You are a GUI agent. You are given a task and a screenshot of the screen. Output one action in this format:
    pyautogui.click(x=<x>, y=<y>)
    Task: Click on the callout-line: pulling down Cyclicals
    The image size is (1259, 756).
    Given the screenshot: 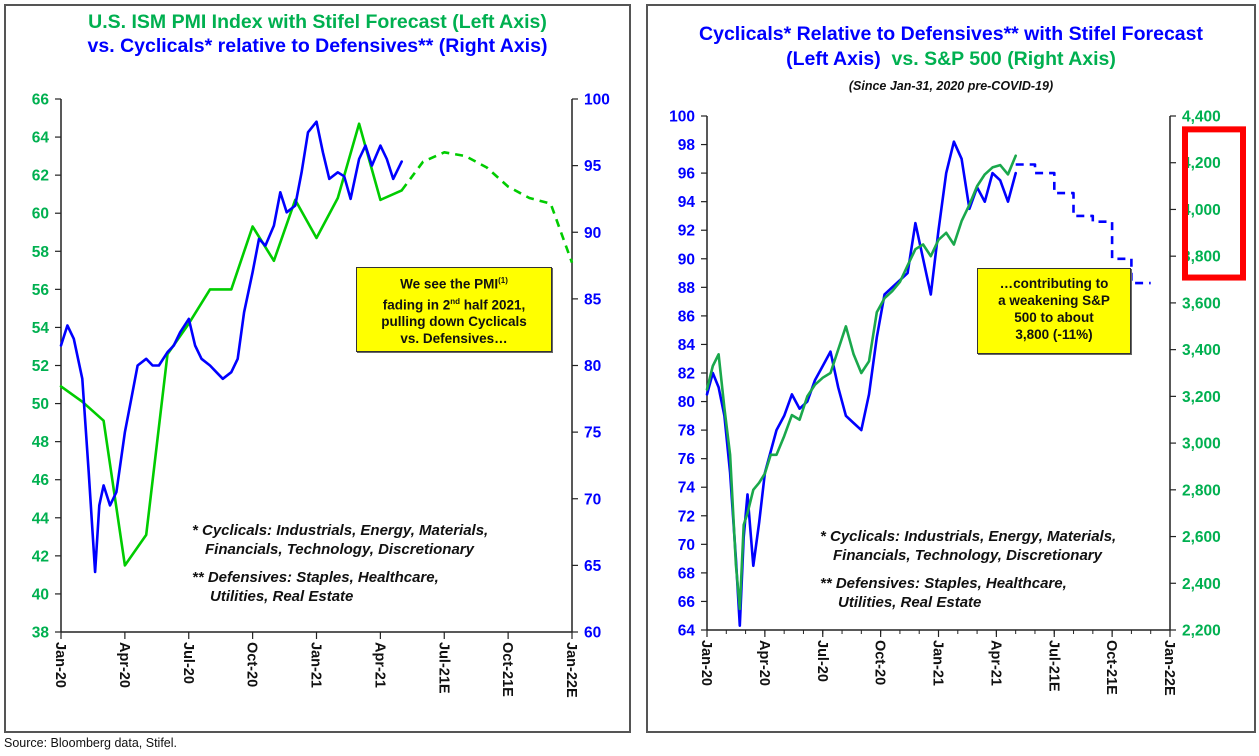 What is the action you would take?
    pyautogui.click(x=454, y=321)
    